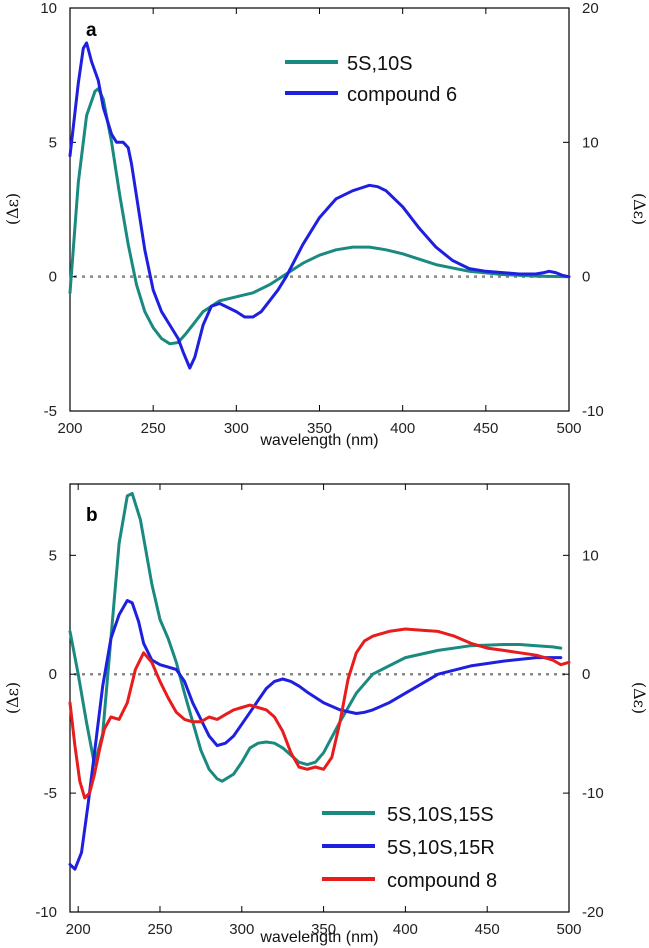 This screenshot has height=948, width=649. What do you see at coordinates (12, 209) in the screenshot?
I see `panel-a-left-y-axis-title: (Δε)` at bounding box center [12, 209].